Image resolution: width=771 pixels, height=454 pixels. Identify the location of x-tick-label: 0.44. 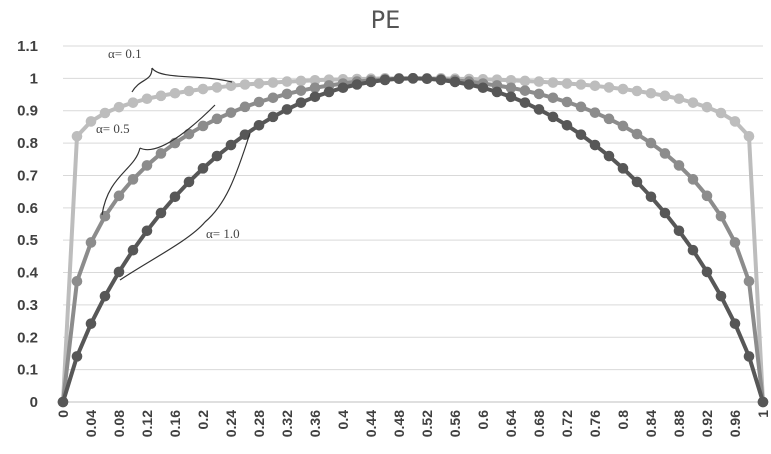
(371, 423).